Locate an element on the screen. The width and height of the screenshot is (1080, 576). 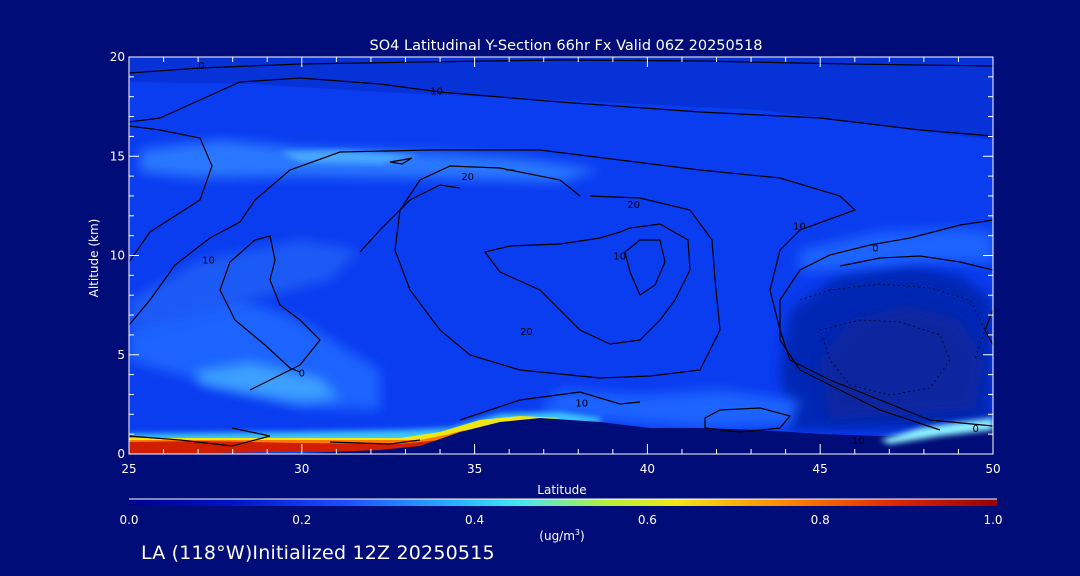
colorbar-label-sup: 3 is located at coordinates (577, 532).